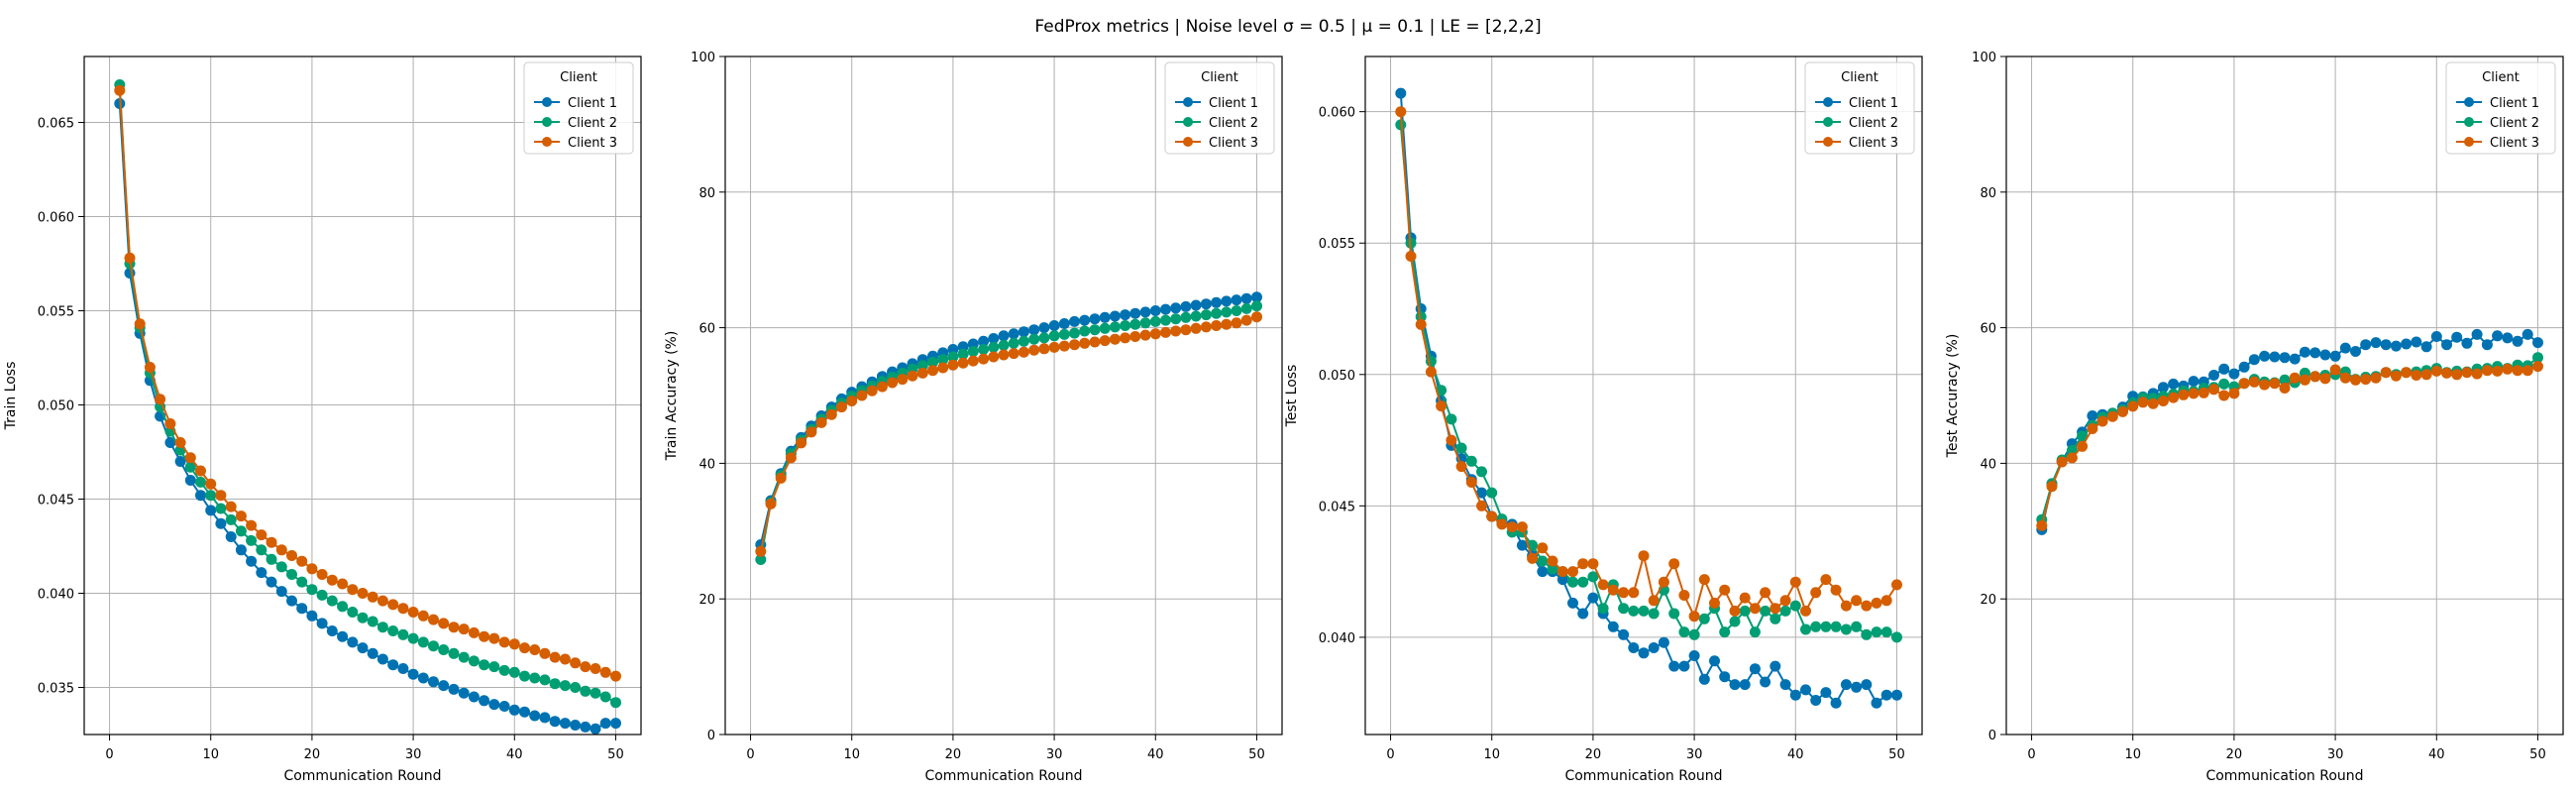  Describe the element at coordinates (56, 406) in the screenshot. I see `y-tick-label: 0.050` at that location.